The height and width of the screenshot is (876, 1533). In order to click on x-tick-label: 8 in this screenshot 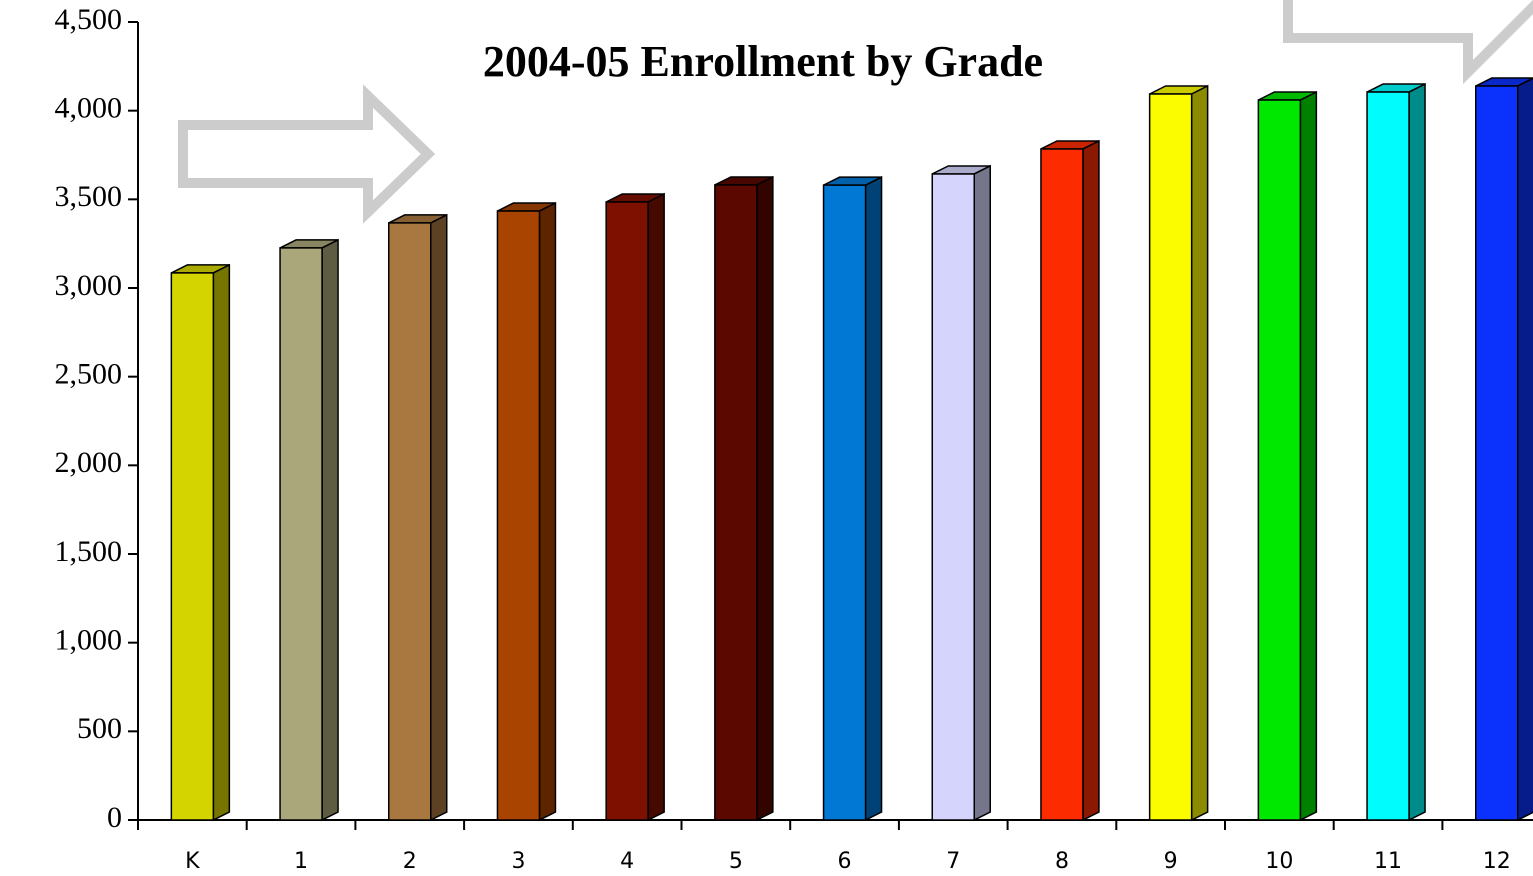, I will do `click(1062, 861)`.